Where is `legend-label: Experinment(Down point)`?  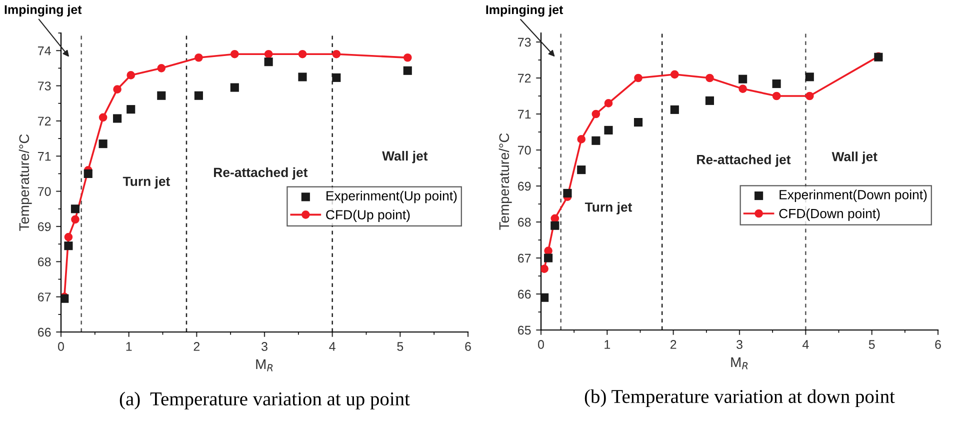
legend-label: Experinment(Down point) is located at coordinates (853, 196).